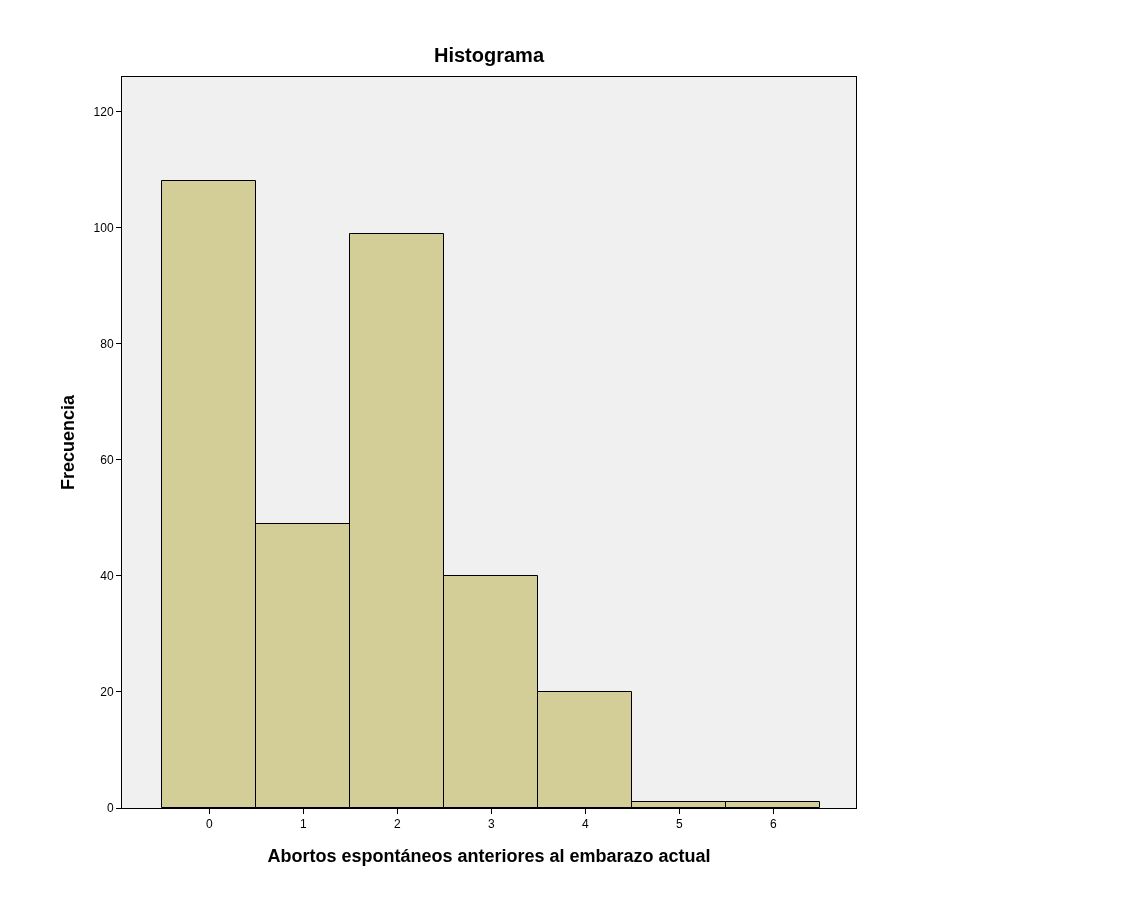 Image resolution: width=1135 pixels, height=913 pixels. Describe the element at coordinates (492, 824) in the screenshot. I see `x-tick-label: 3` at that location.